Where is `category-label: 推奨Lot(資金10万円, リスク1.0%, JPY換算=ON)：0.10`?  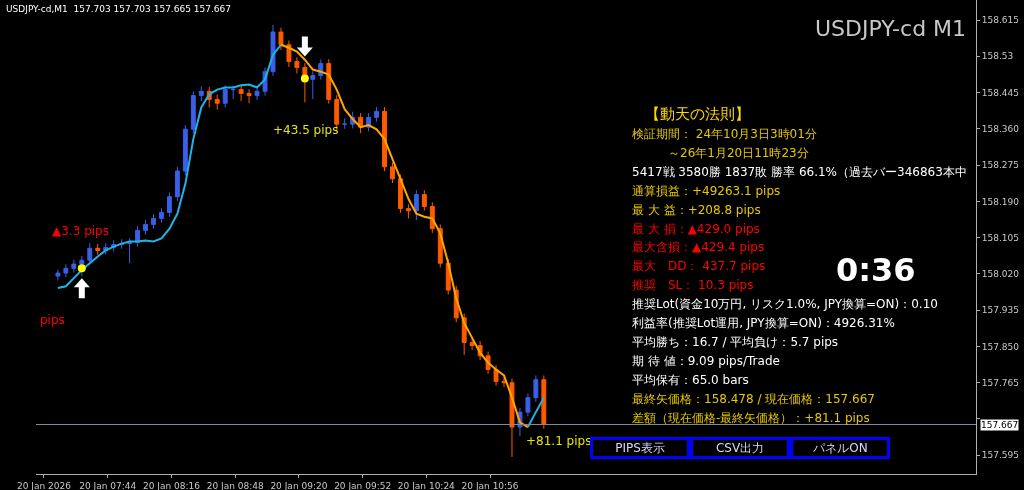
category-label: 推奨Lot(資金10万円, リスク1.0%, JPY換算=ON)：0.10 is located at coordinates (785, 304).